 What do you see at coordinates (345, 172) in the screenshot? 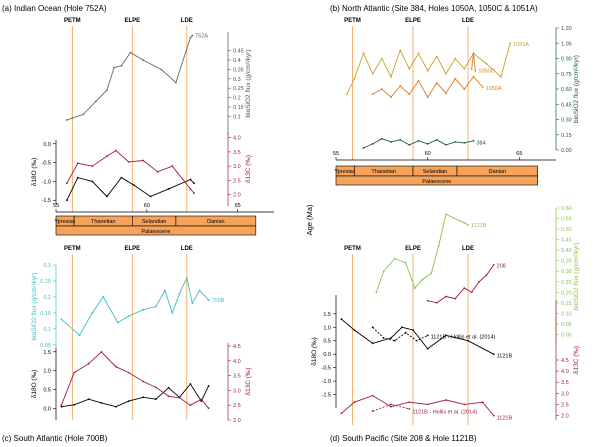
I see `epoch-label: Ypresian` at bounding box center [345, 172].